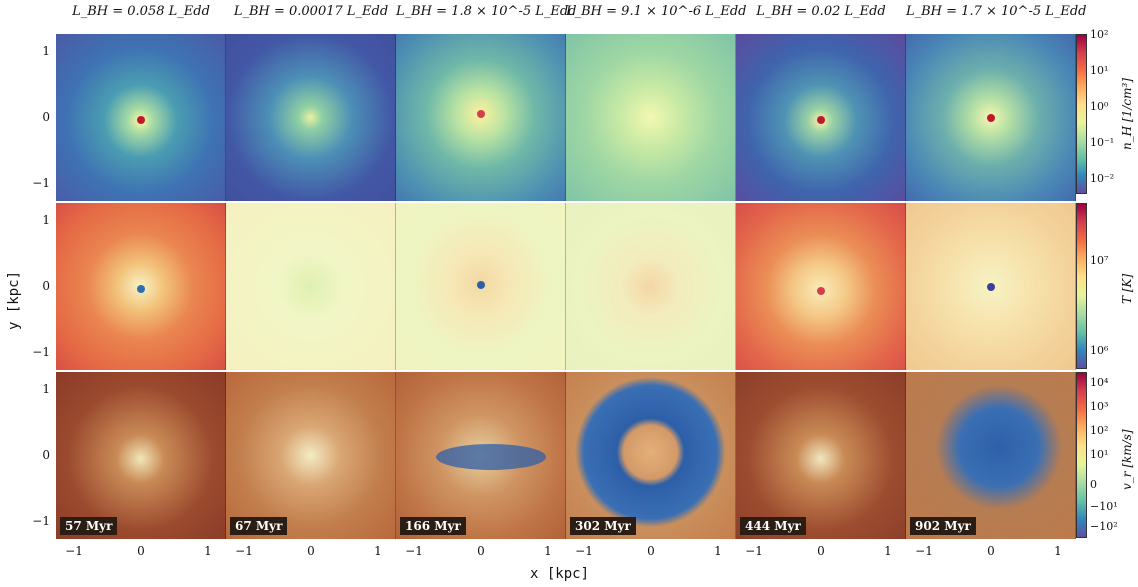 The width and height of the screenshot is (1138, 587). Describe the element at coordinates (560, 574) in the screenshot. I see `x-axis-label: x [kpc]` at that location.